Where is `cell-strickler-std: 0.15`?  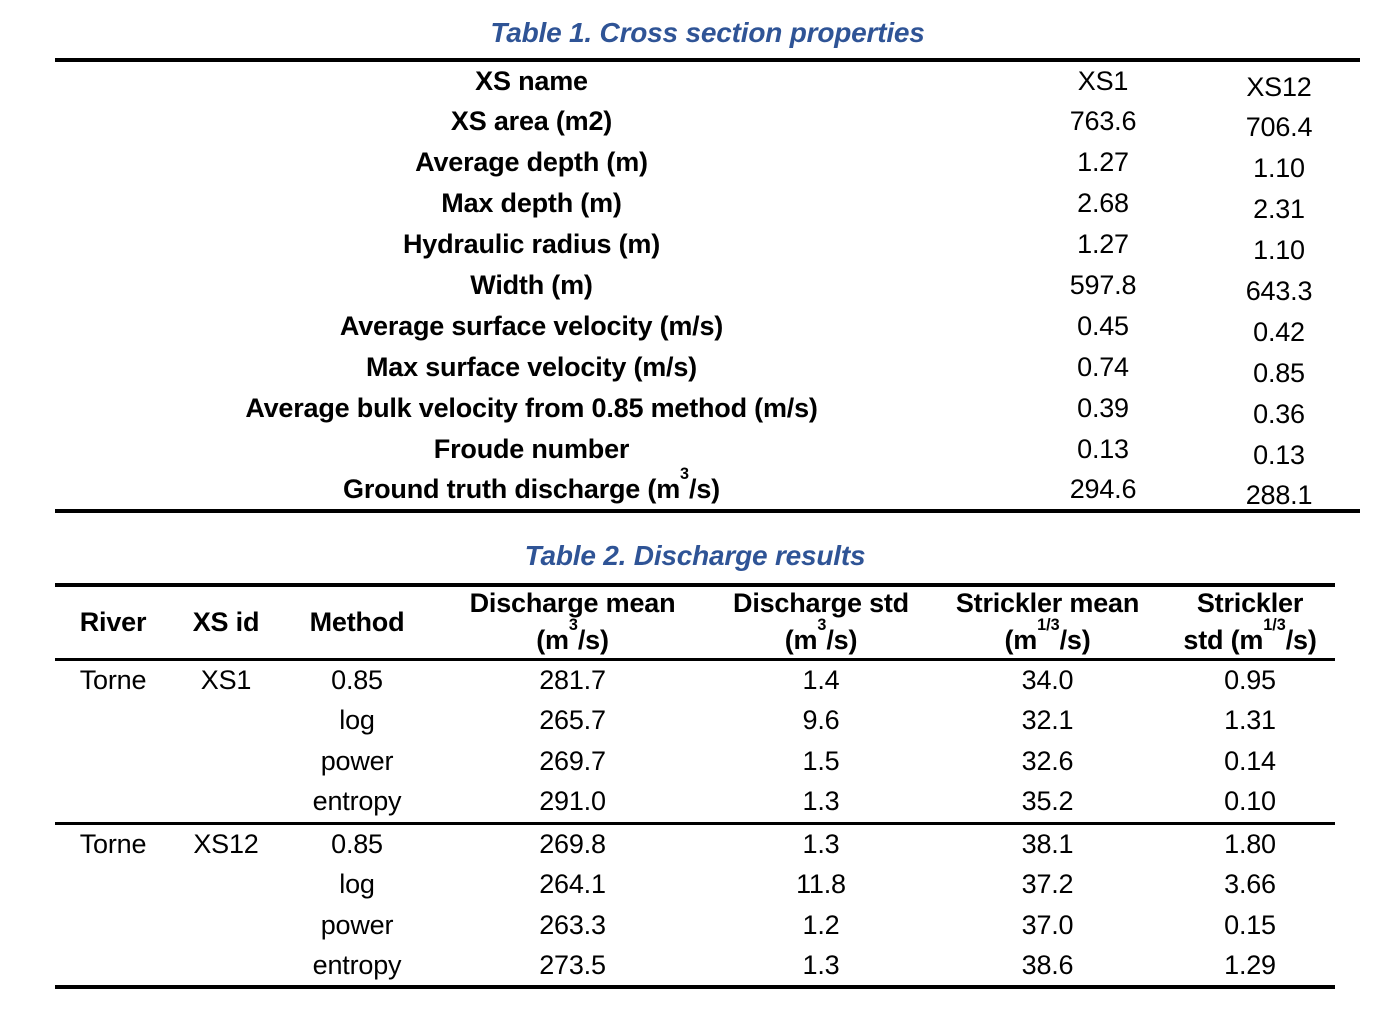
cell-strickler-std: 0.15 is located at coordinates (1250, 925).